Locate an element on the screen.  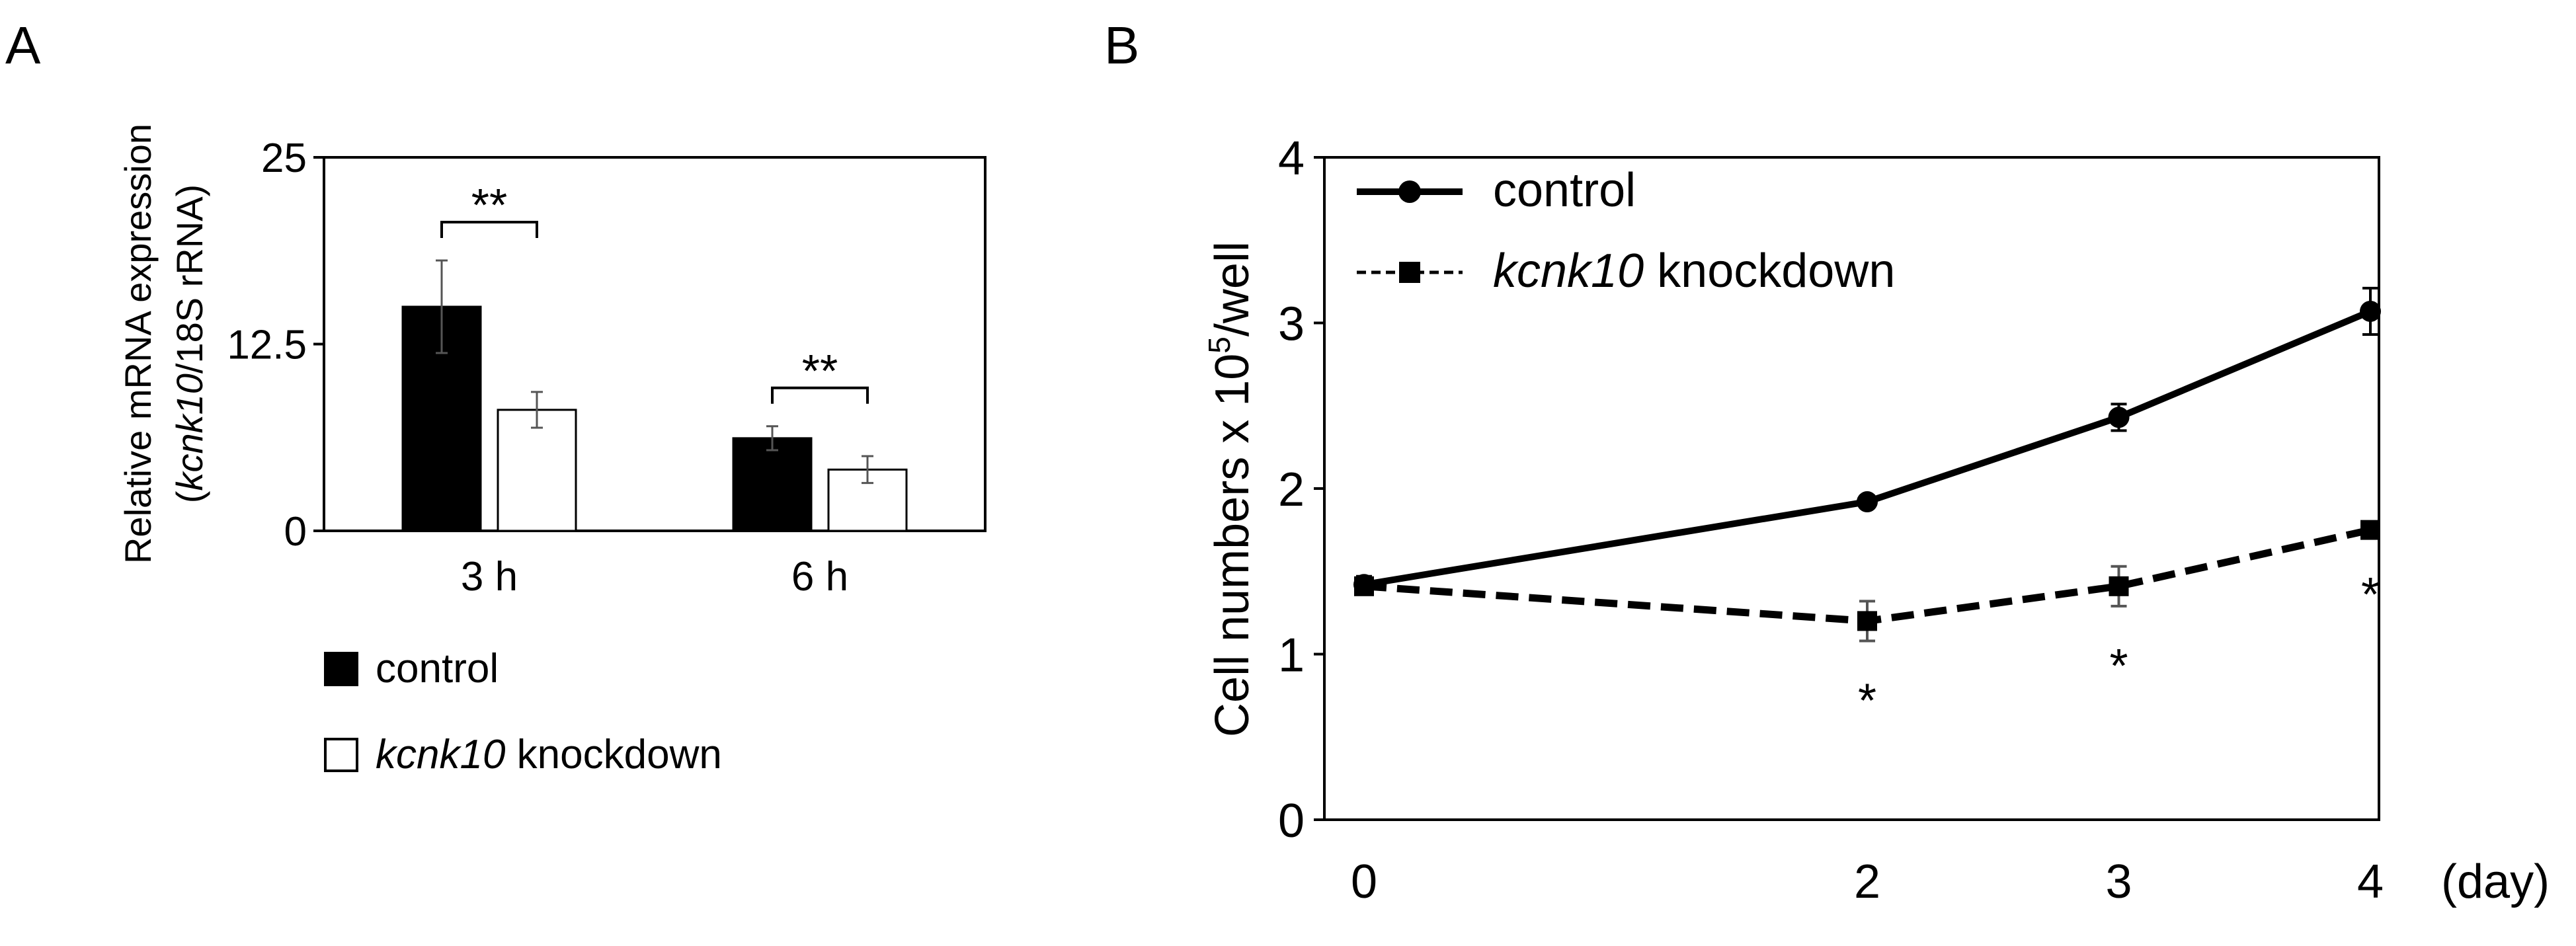
panel-b-legend-control-text: control is located at coordinates (1564, 190).